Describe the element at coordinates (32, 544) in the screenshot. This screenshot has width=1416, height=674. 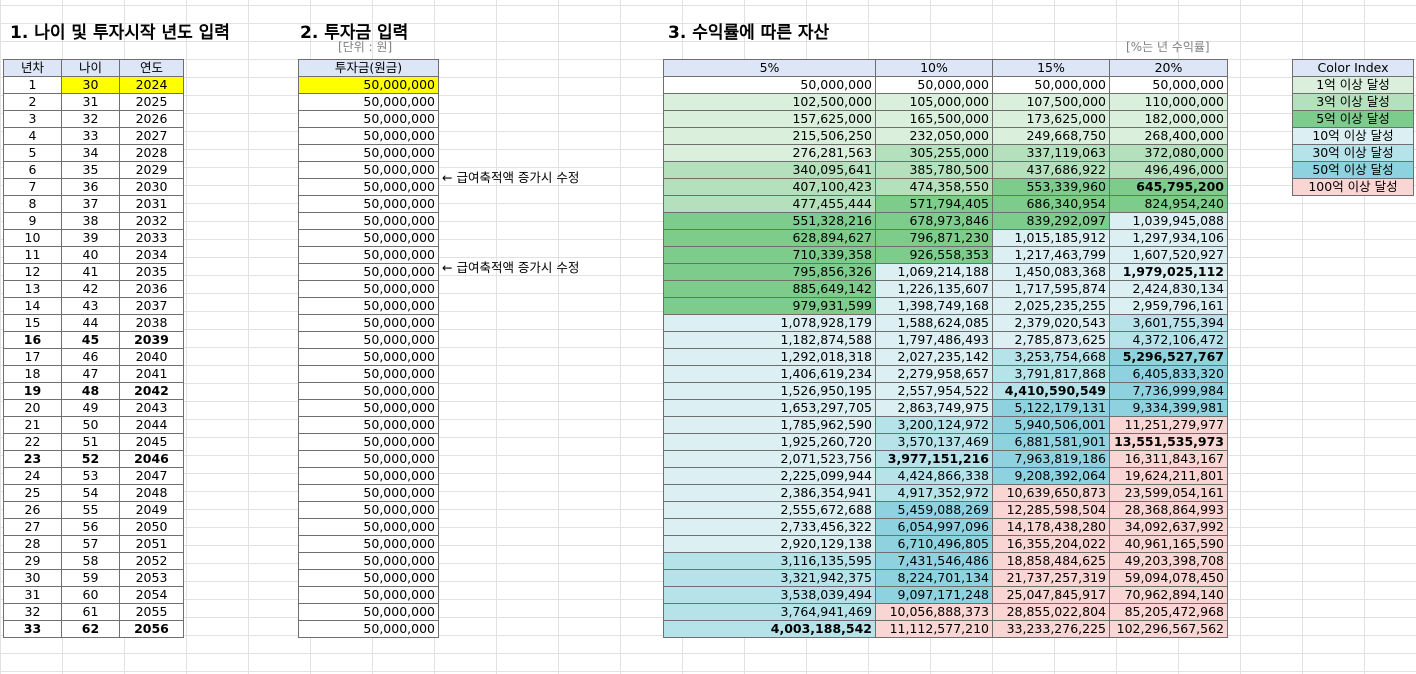
I see `age-table-cell: 28` at that location.